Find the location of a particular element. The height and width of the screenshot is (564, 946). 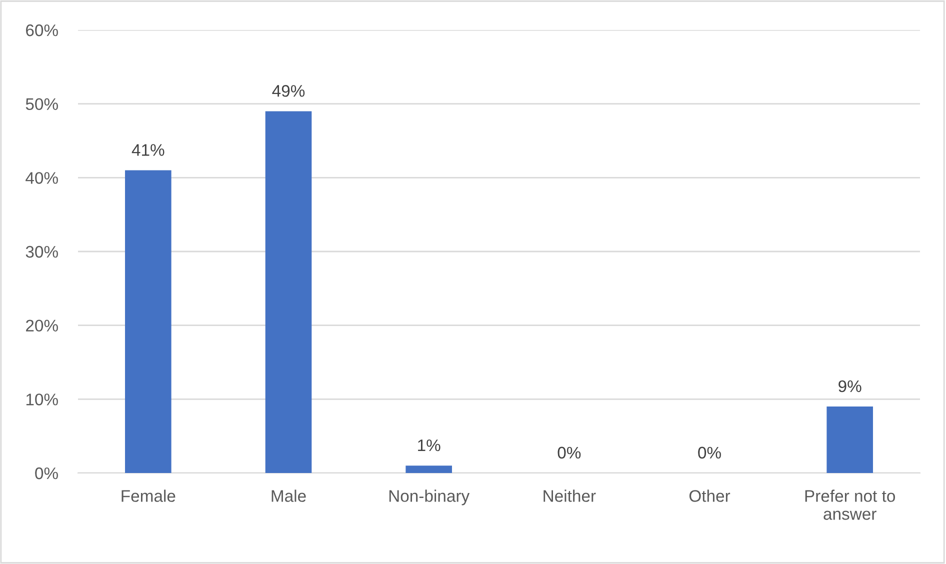

y-tick-label: 0% is located at coordinates (46, 473).